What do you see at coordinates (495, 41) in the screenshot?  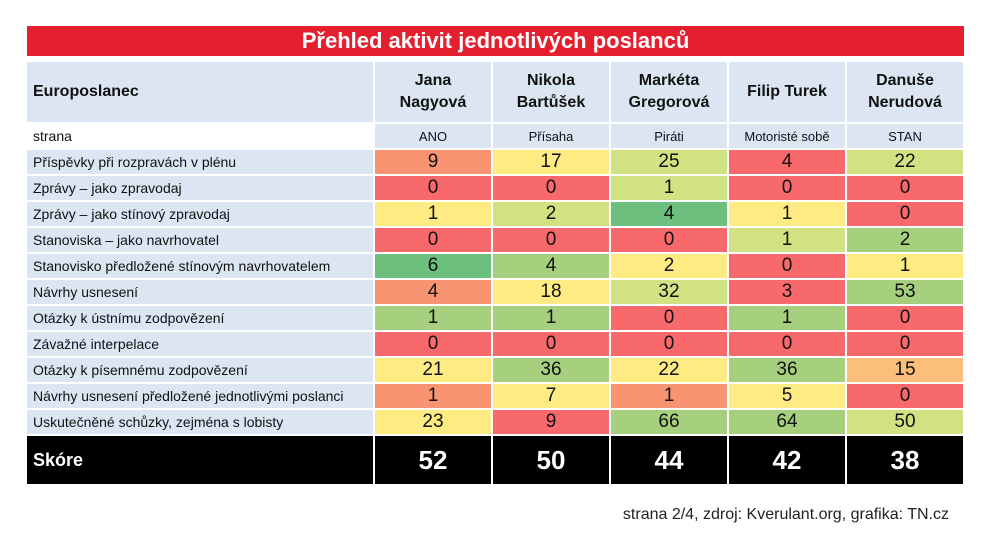 I see `table-title: Přehled aktivit jednotlivých poslanců` at bounding box center [495, 41].